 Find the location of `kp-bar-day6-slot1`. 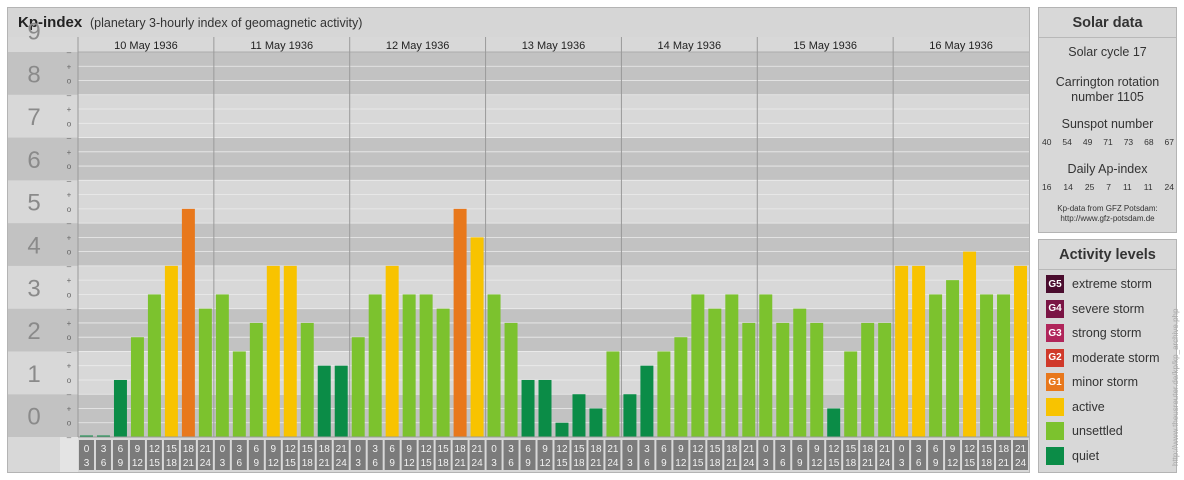

kp-bar-day6-slot1 is located at coordinates (766, 365).